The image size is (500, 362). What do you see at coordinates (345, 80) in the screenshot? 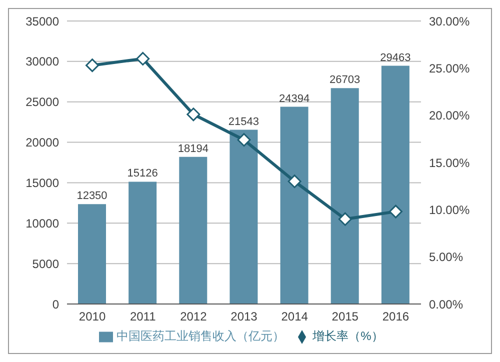
I see `data-label: 26703` at bounding box center [345, 80].